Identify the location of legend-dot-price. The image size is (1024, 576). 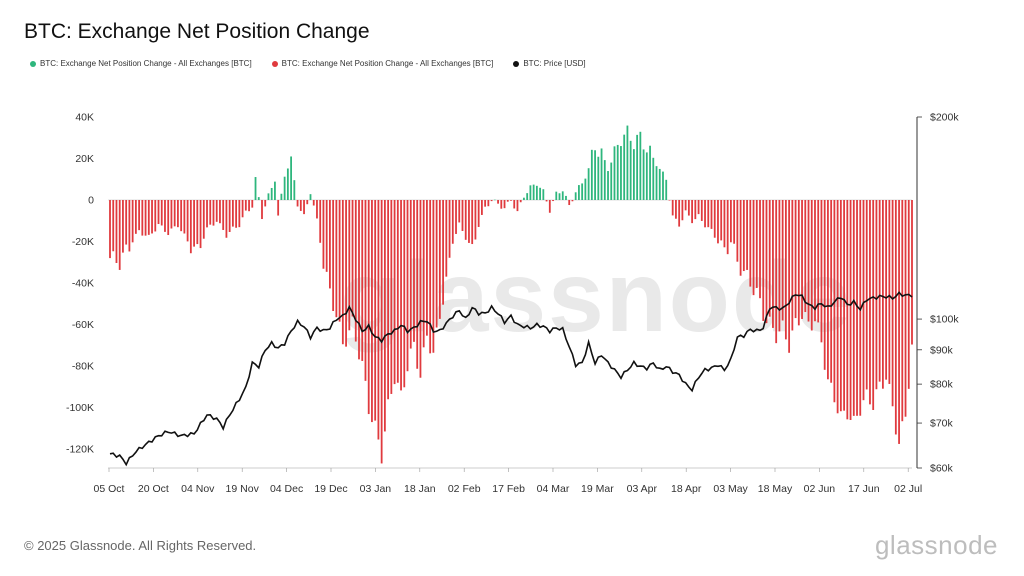
(516, 63).